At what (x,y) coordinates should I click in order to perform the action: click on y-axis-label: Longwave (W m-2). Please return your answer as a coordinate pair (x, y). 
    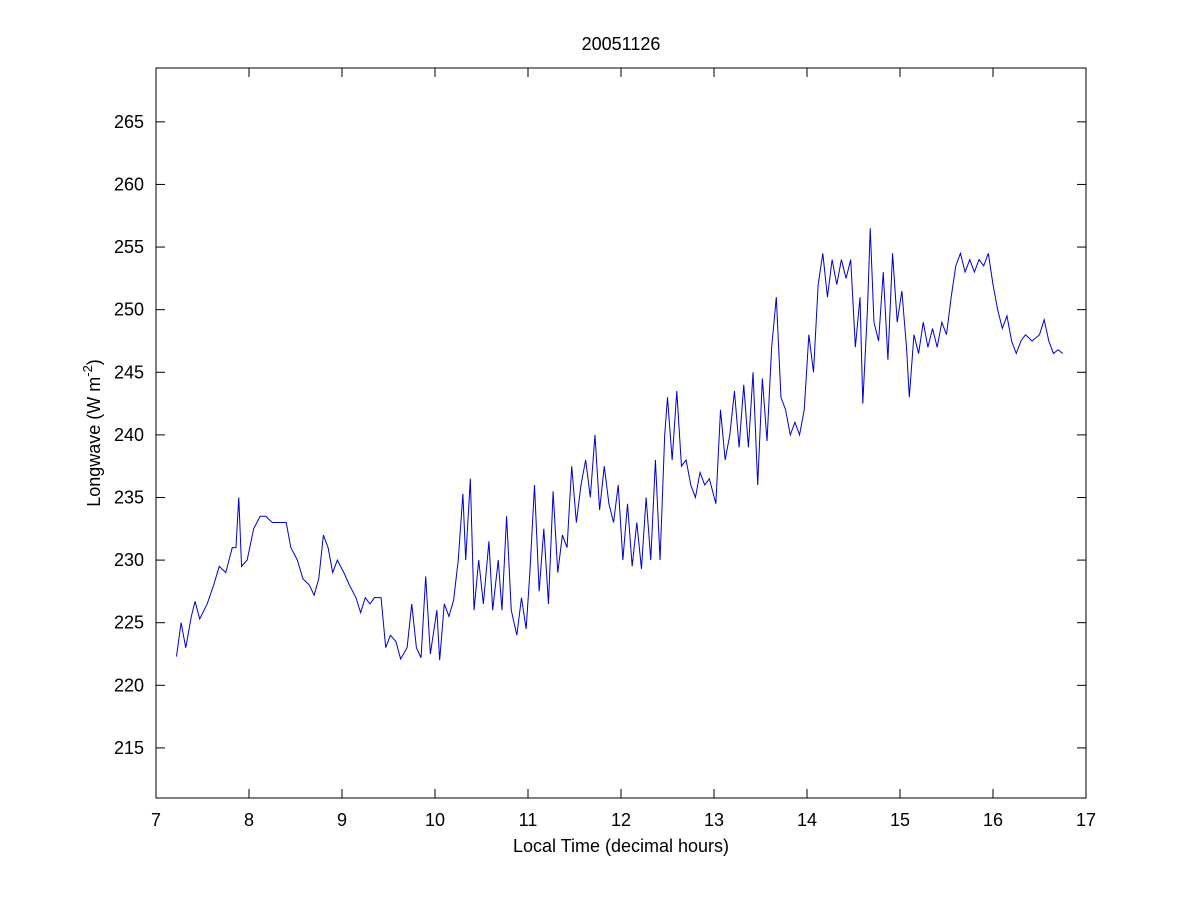
    Looking at the image, I should click on (92, 433).